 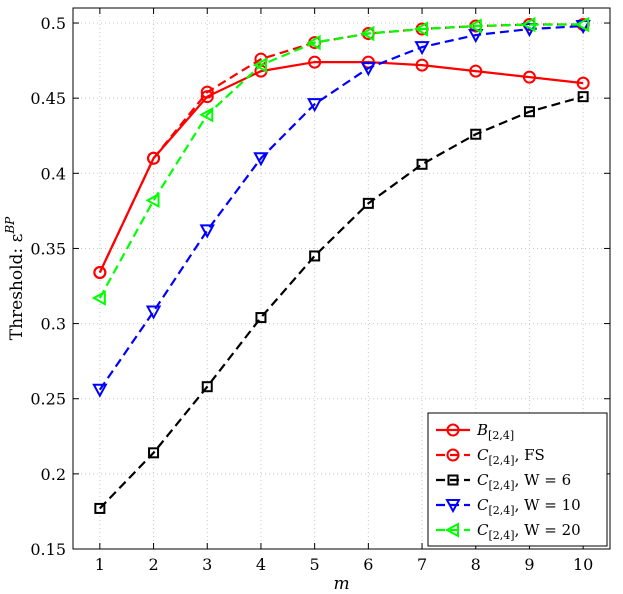 I want to click on legend-label-rest: , FS, so click(x=530, y=455).